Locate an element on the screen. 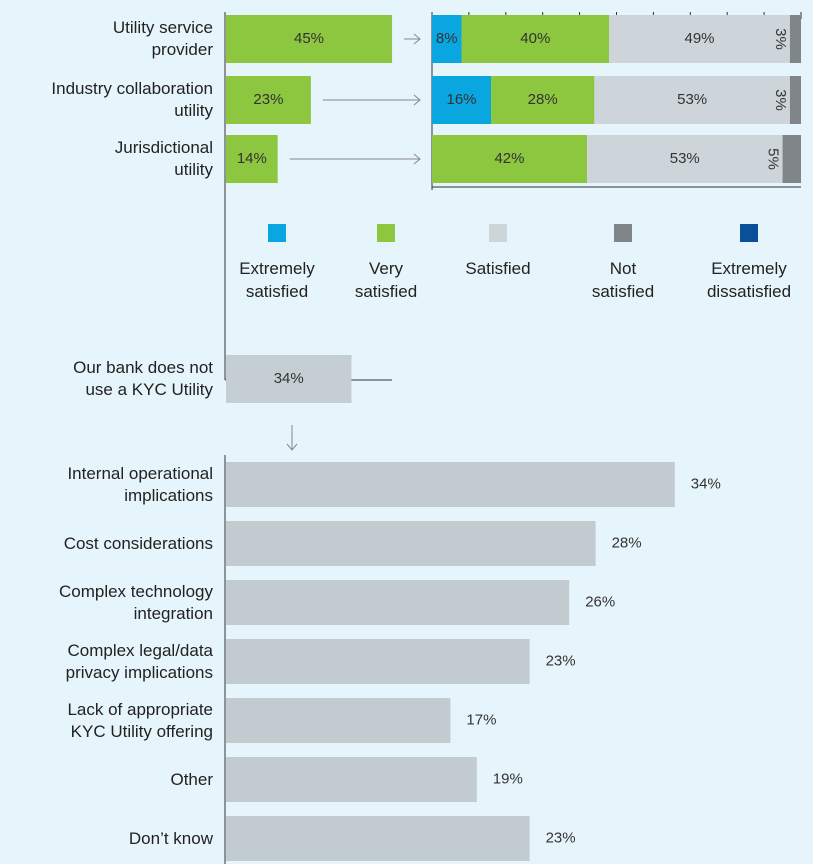  value-label: 14% is located at coordinates (252, 158).